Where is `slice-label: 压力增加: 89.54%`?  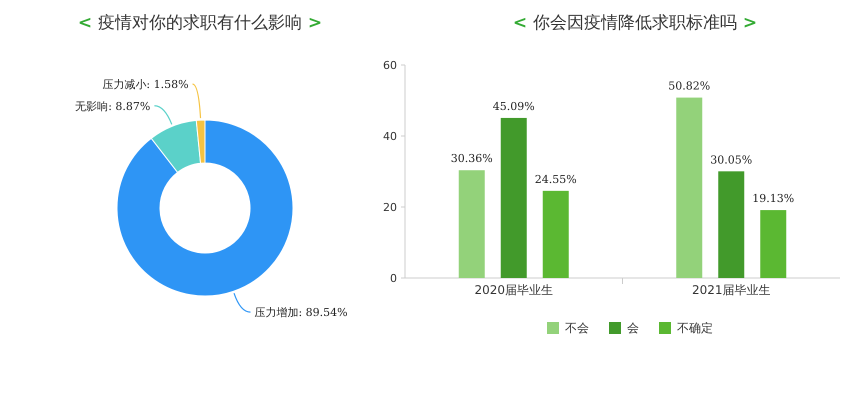 slice-label: 压力增加: 89.54% is located at coordinates (301, 313).